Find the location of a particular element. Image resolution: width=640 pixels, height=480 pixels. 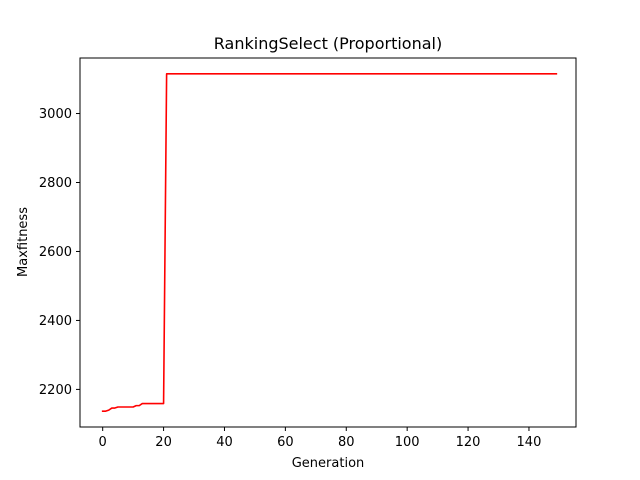

chart-title: RankingSelect (Proportional) is located at coordinates (328, 43).